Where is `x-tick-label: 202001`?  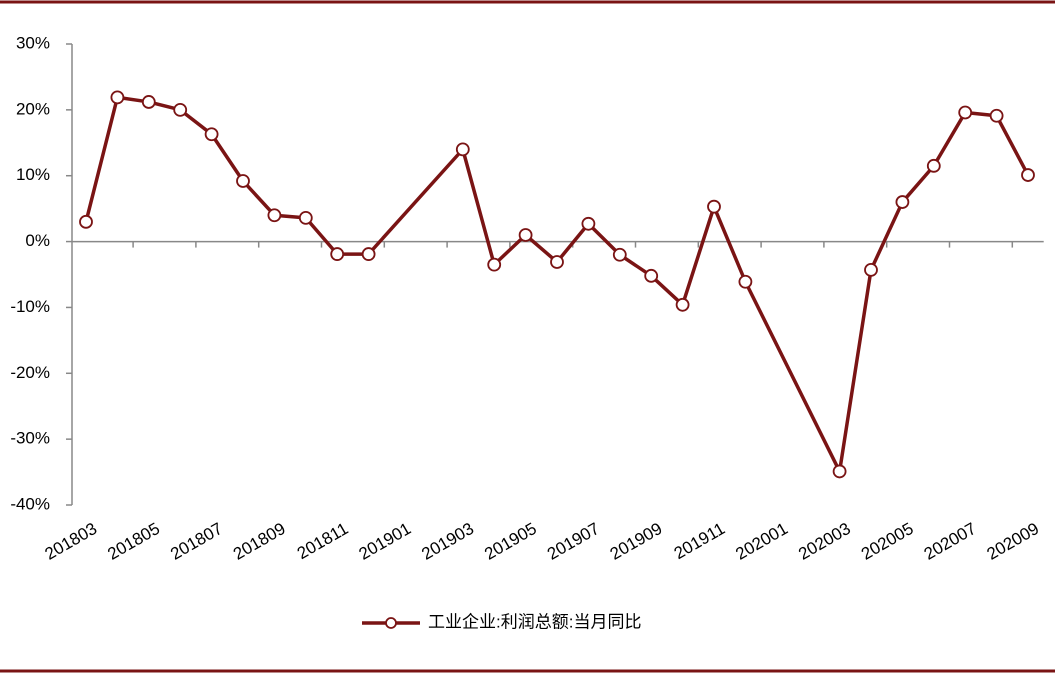
x-tick-label: 202001 is located at coordinates (761, 541).